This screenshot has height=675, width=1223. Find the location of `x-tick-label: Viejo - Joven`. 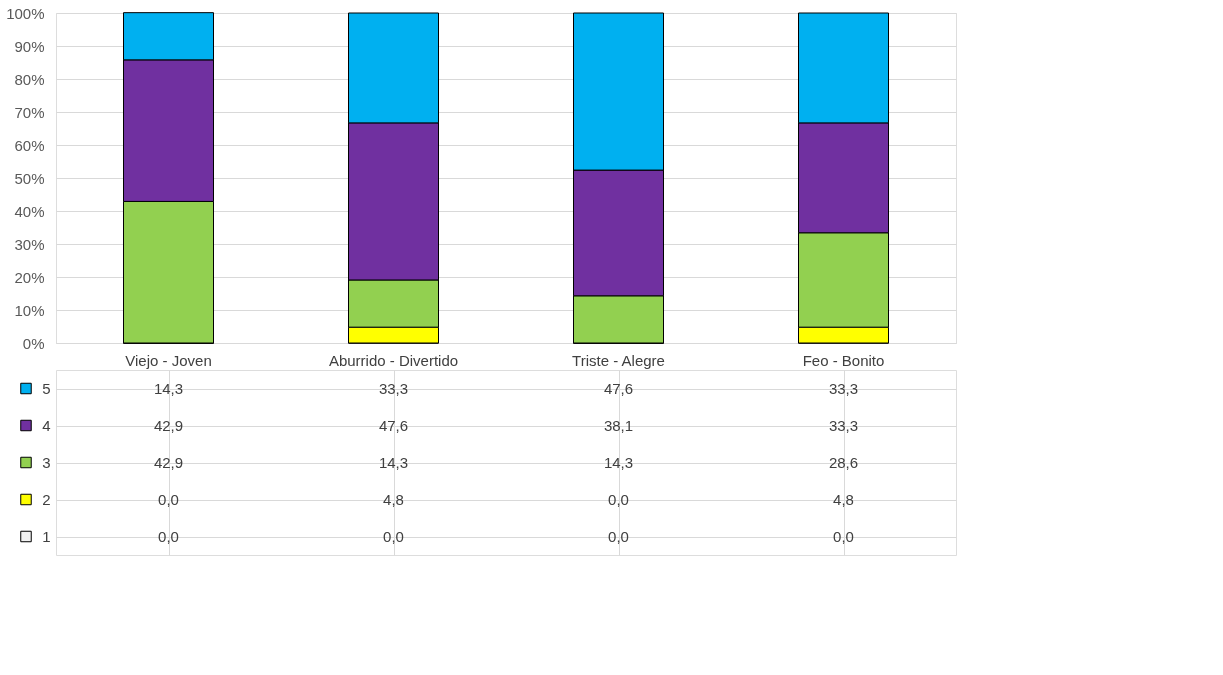

x-tick-label: Viejo - Joven is located at coordinates (168, 360).